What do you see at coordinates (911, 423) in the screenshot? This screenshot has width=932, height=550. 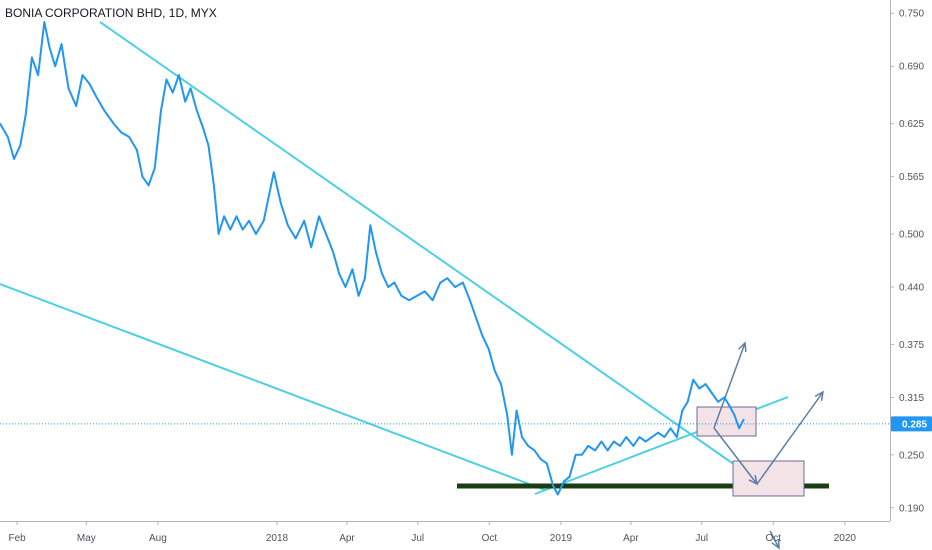 I see `last-price-badge: 0.285` at bounding box center [911, 423].